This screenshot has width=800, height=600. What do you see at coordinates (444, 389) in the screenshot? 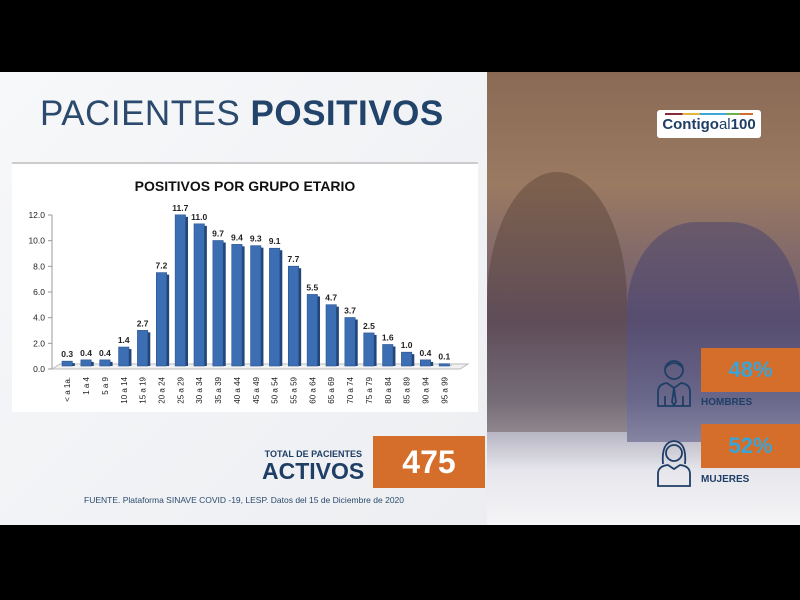
I see `x-tick-label: 95 a 99` at bounding box center [444, 389].